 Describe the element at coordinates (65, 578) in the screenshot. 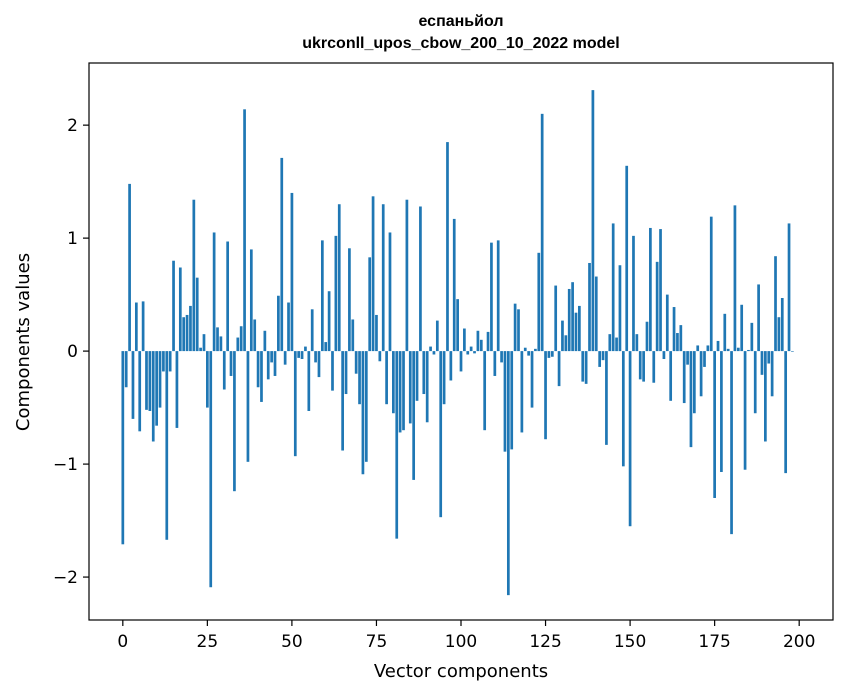

I see `y-tick-label: −2` at that location.